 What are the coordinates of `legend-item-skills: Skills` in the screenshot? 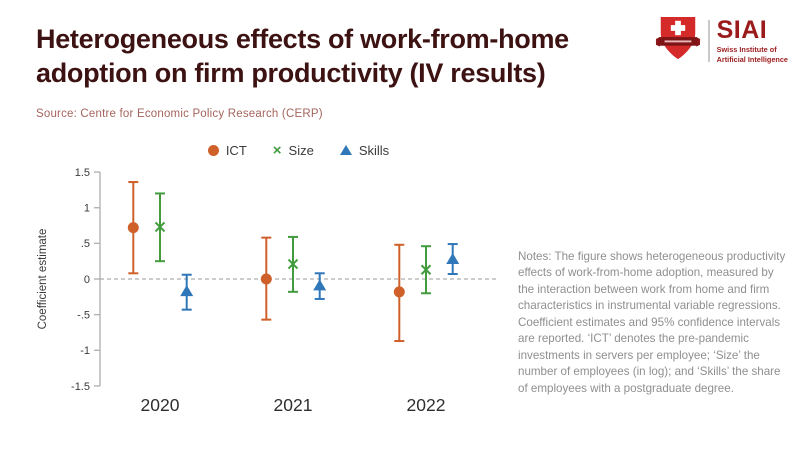 It's located at (364, 150).